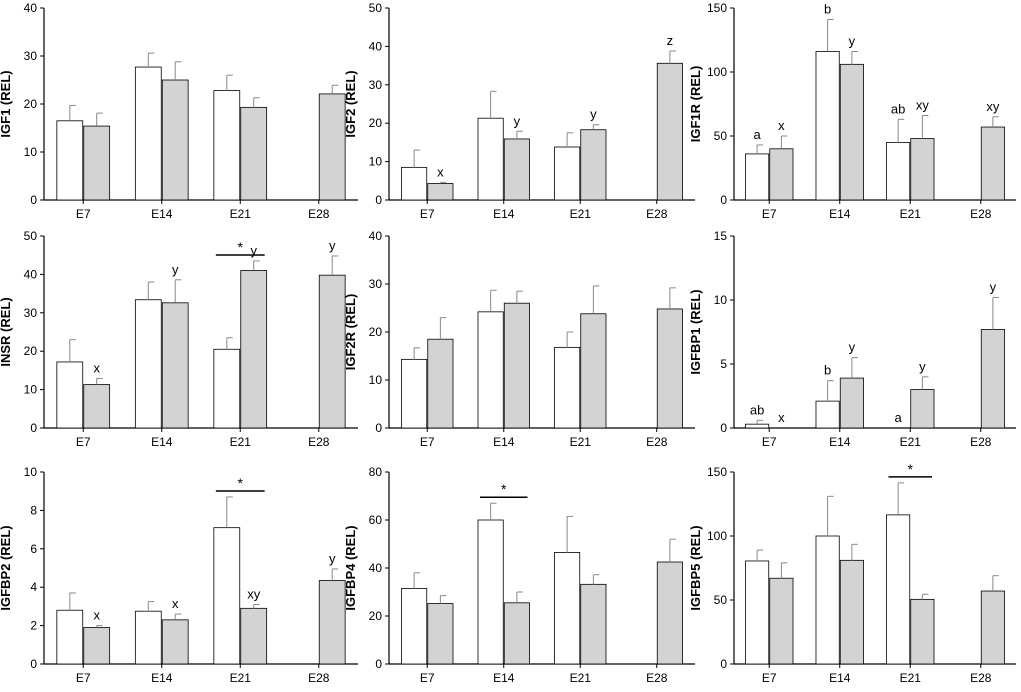 Image resolution: width=1021 pixels, height=692 pixels. Describe the element at coordinates (695, 331) in the screenshot. I see `y-axis-title: IGFBP1 (REL)` at that location.